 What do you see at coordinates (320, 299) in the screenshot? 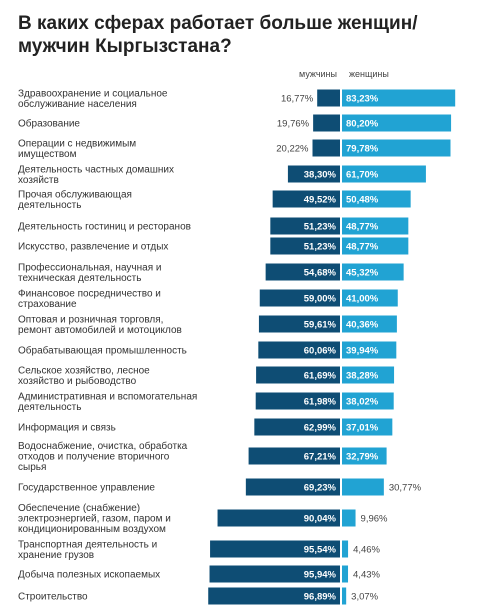
I see `value-label-men: 59,00%` at bounding box center [320, 299].